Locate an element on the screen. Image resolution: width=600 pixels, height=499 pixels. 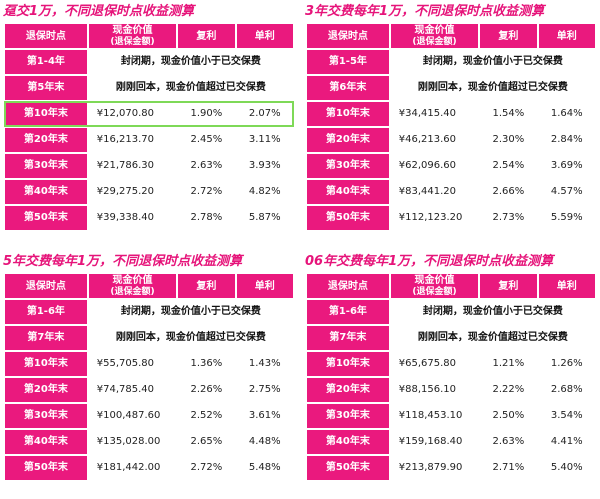
cash-value: ¥39,338.40 is located at coordinates (132, 218).